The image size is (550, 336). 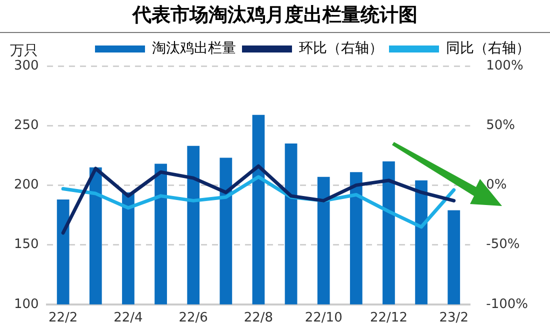 What do you see at coordinates (26, 244) in the screenshot?
I see `y-tick-label: 150` at bounding box center [26, 244].